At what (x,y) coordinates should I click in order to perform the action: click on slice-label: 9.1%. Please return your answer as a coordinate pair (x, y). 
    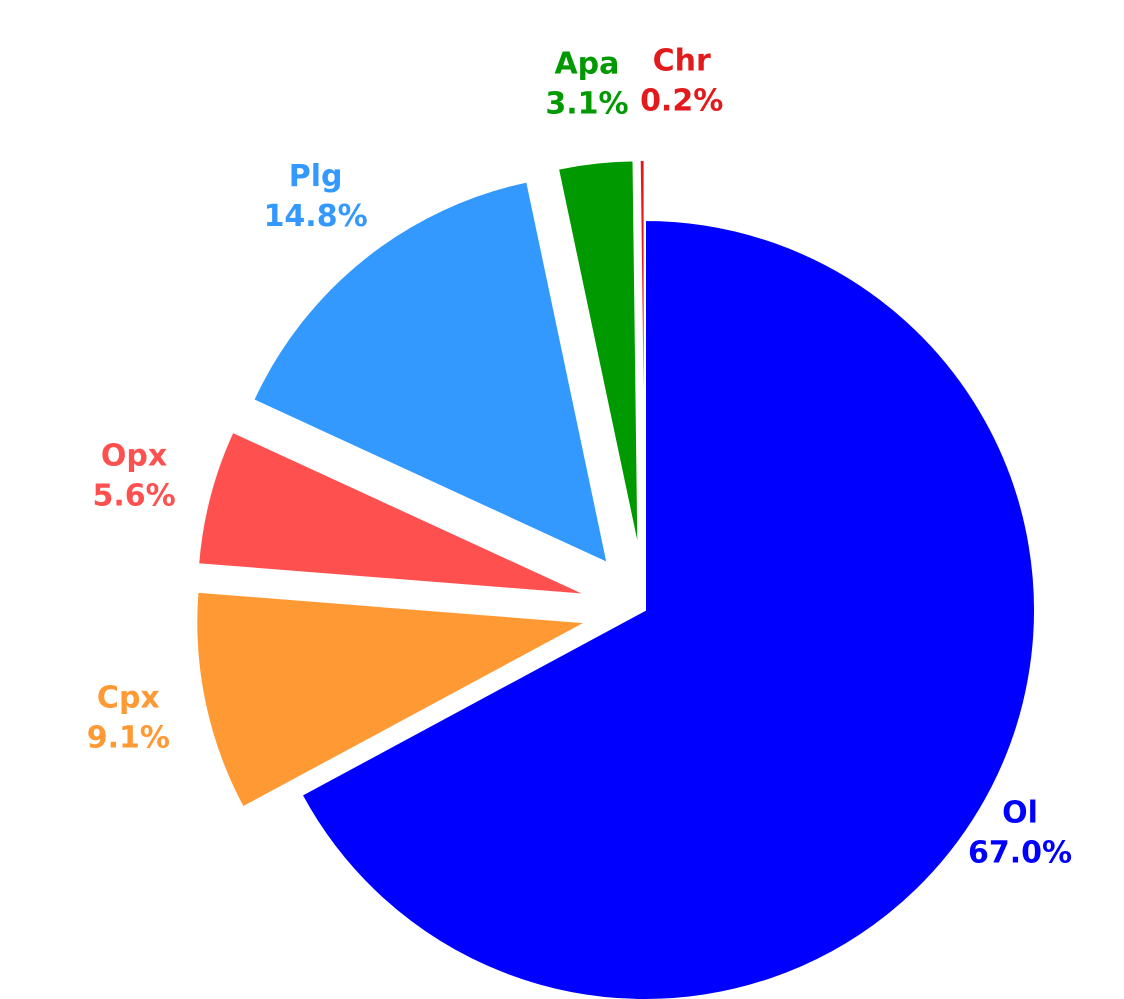
    Looking at the image, I should click on (128, 737).